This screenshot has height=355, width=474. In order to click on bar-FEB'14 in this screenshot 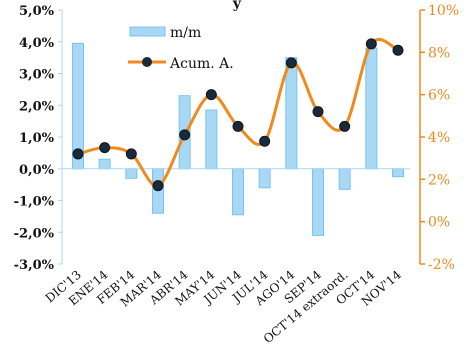, I will do `click(131, 173)`.